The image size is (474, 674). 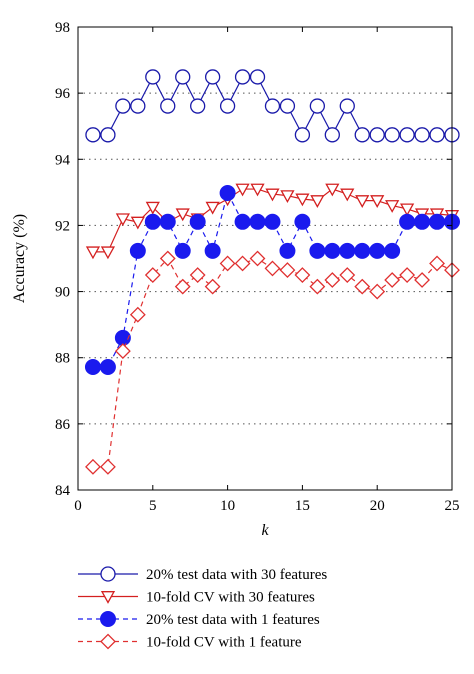 I want to click on legend-label: 20% test data with 1 features, so click(x=233, y=620).